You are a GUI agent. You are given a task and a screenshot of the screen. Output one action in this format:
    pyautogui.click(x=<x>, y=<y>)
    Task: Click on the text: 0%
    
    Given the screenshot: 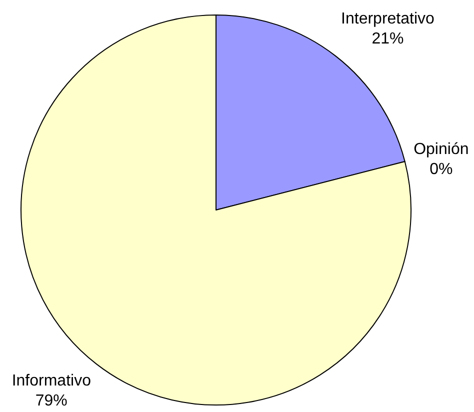 What is the action you would take?
    pyautogui.click(x=441, y=169)
    